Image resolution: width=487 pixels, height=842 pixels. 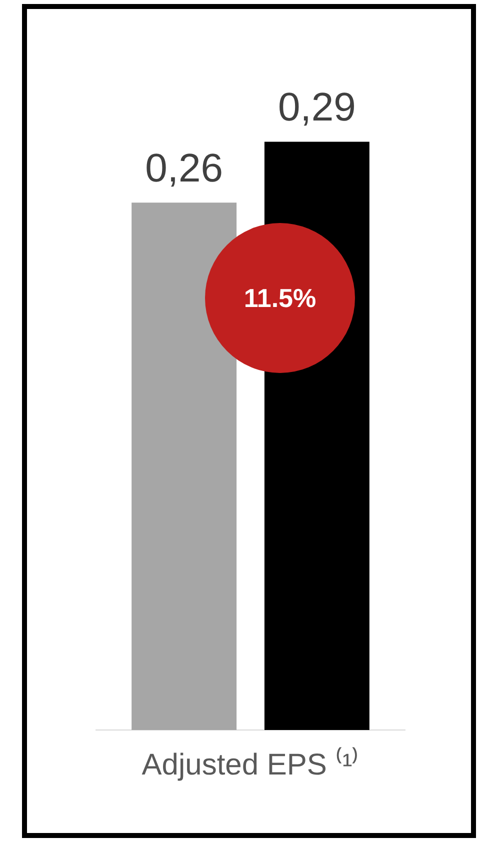 I want to click on data-label: 0,26, so click(x=184, y=168).